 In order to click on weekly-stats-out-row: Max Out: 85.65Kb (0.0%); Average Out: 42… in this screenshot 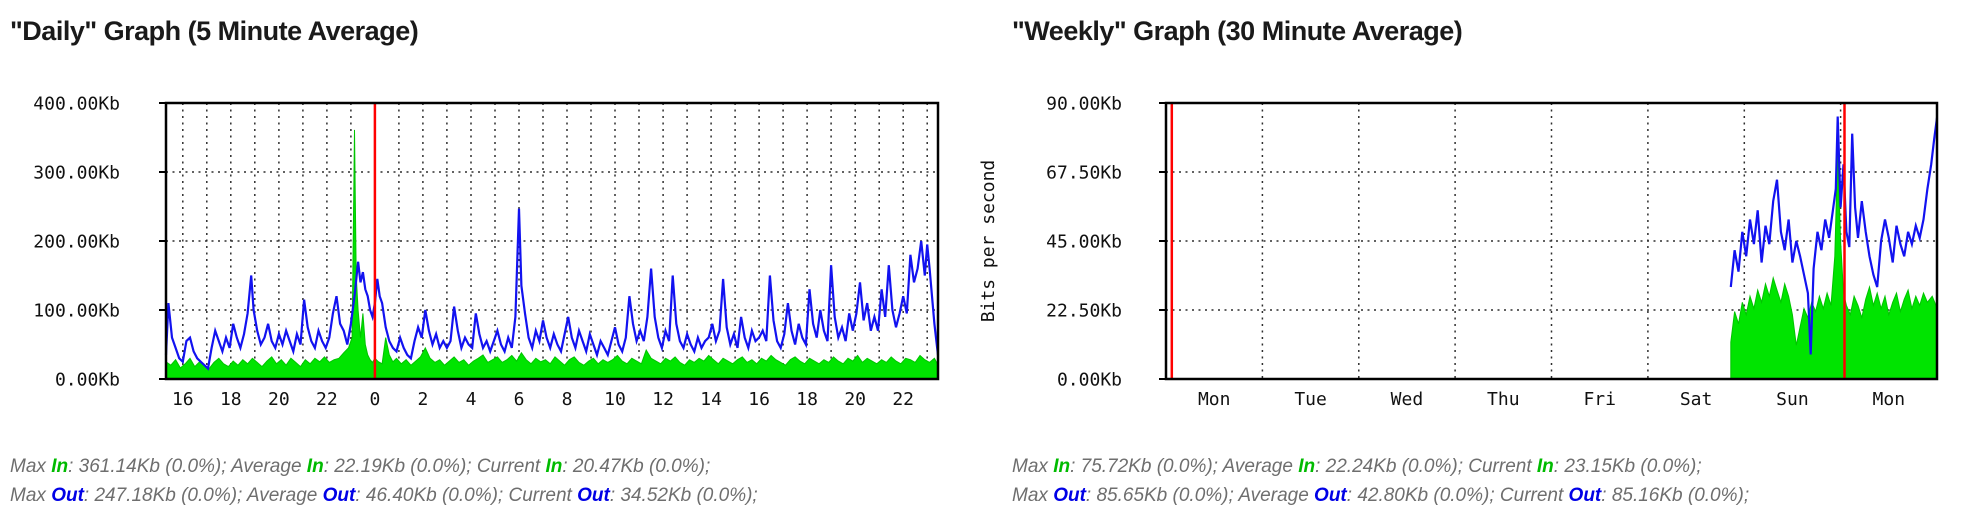, I will do `click(1381, 495)`.